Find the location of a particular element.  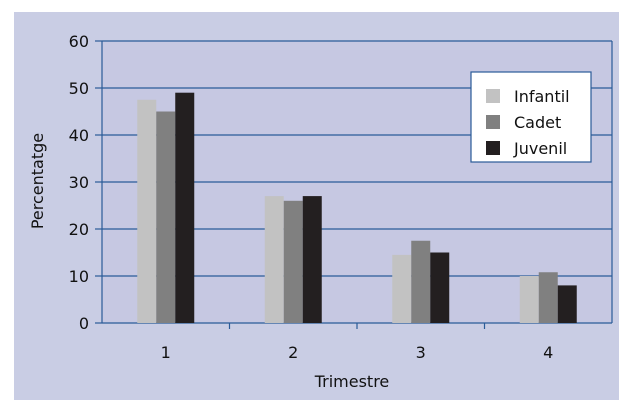

legend: Infantil Cadet Juvenil is located at coordinates (531, 117).